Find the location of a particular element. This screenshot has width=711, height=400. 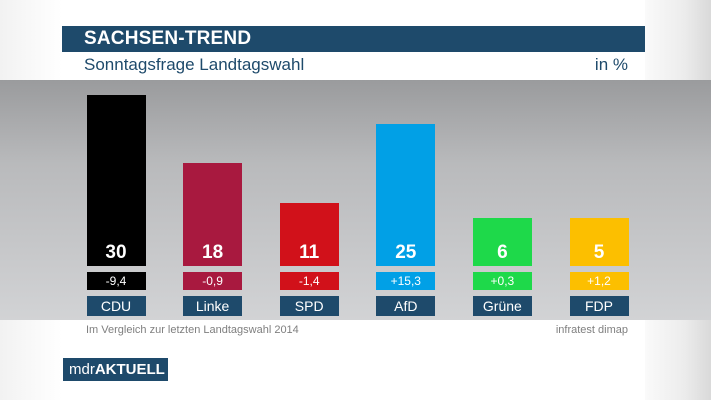

mdr-aktuell-logo: mdrAKTUELL is located at coordinates (115, 369).